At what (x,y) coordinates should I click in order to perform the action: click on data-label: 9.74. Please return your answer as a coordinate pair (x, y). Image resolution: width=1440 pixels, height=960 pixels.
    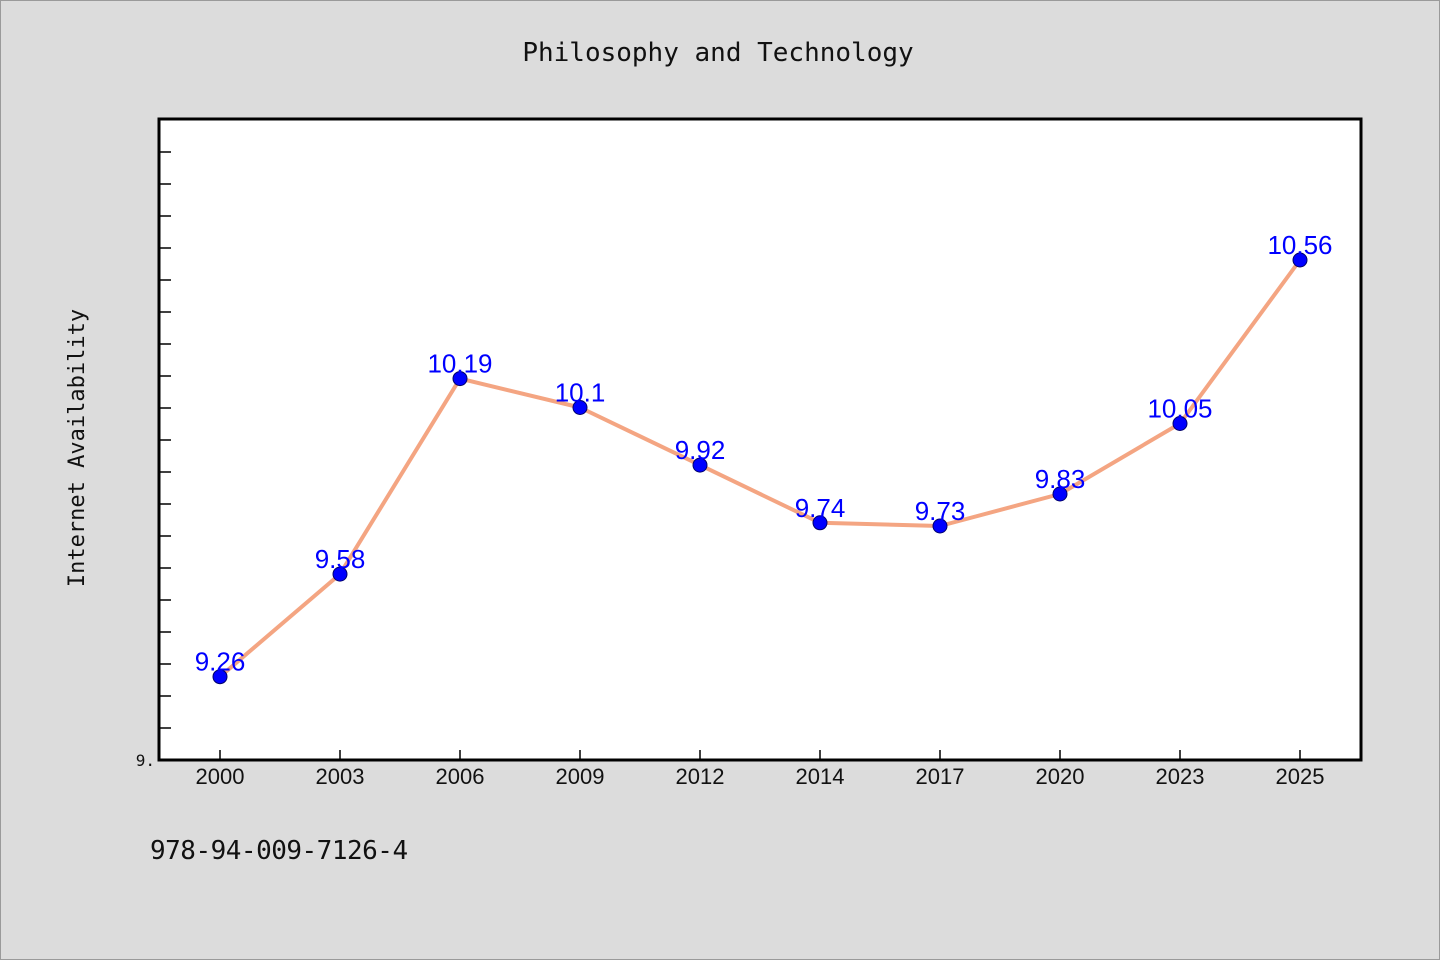
    Looking at the image, I should click on (820, 508).